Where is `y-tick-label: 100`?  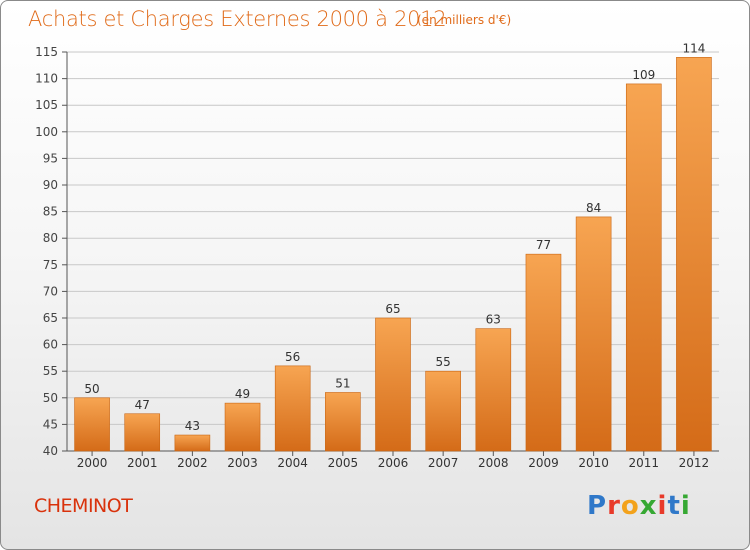 y-tick-label: 100 is located at coordinates (46, 132).